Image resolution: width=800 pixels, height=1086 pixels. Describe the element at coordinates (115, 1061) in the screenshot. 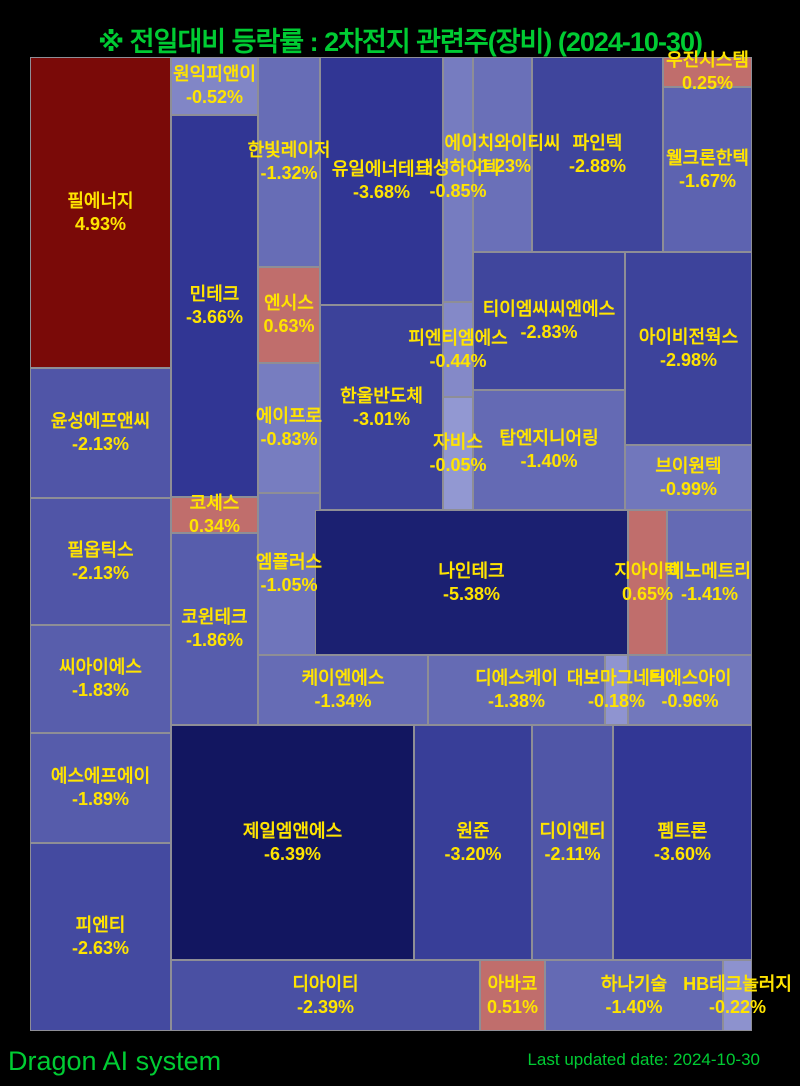

I see `watermark-brand: Dragon AI system` at that location.